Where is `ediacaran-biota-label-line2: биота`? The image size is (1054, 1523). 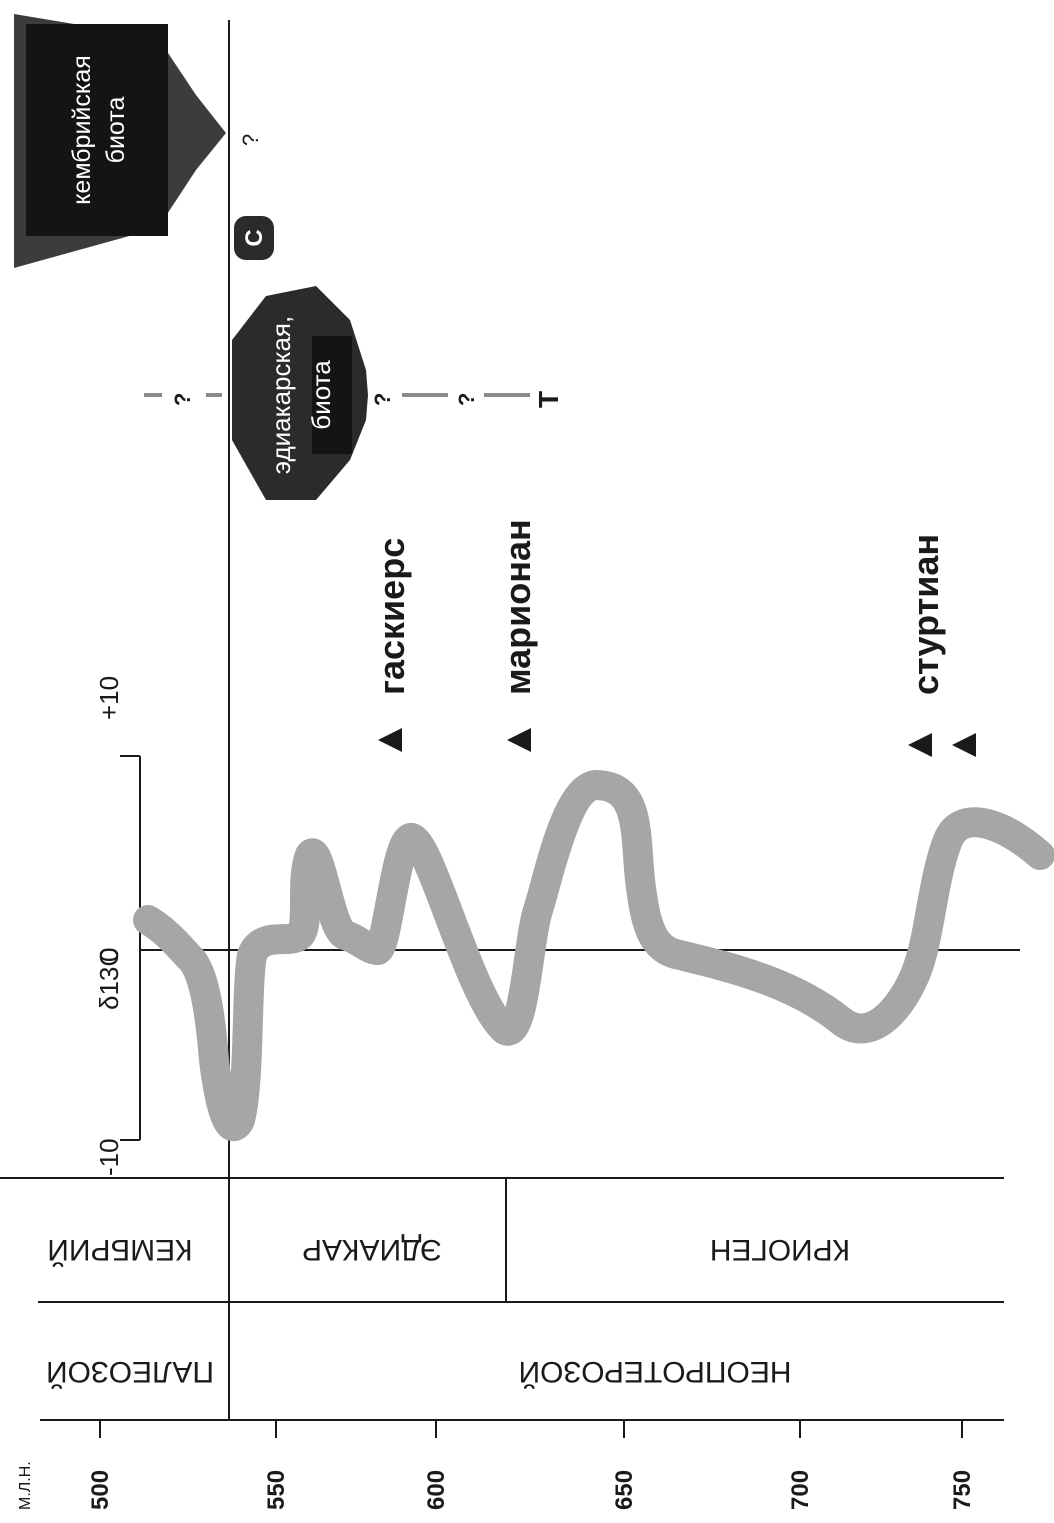
ediacaran-biota-label-line2: биота is located at coordinates (321, 395).